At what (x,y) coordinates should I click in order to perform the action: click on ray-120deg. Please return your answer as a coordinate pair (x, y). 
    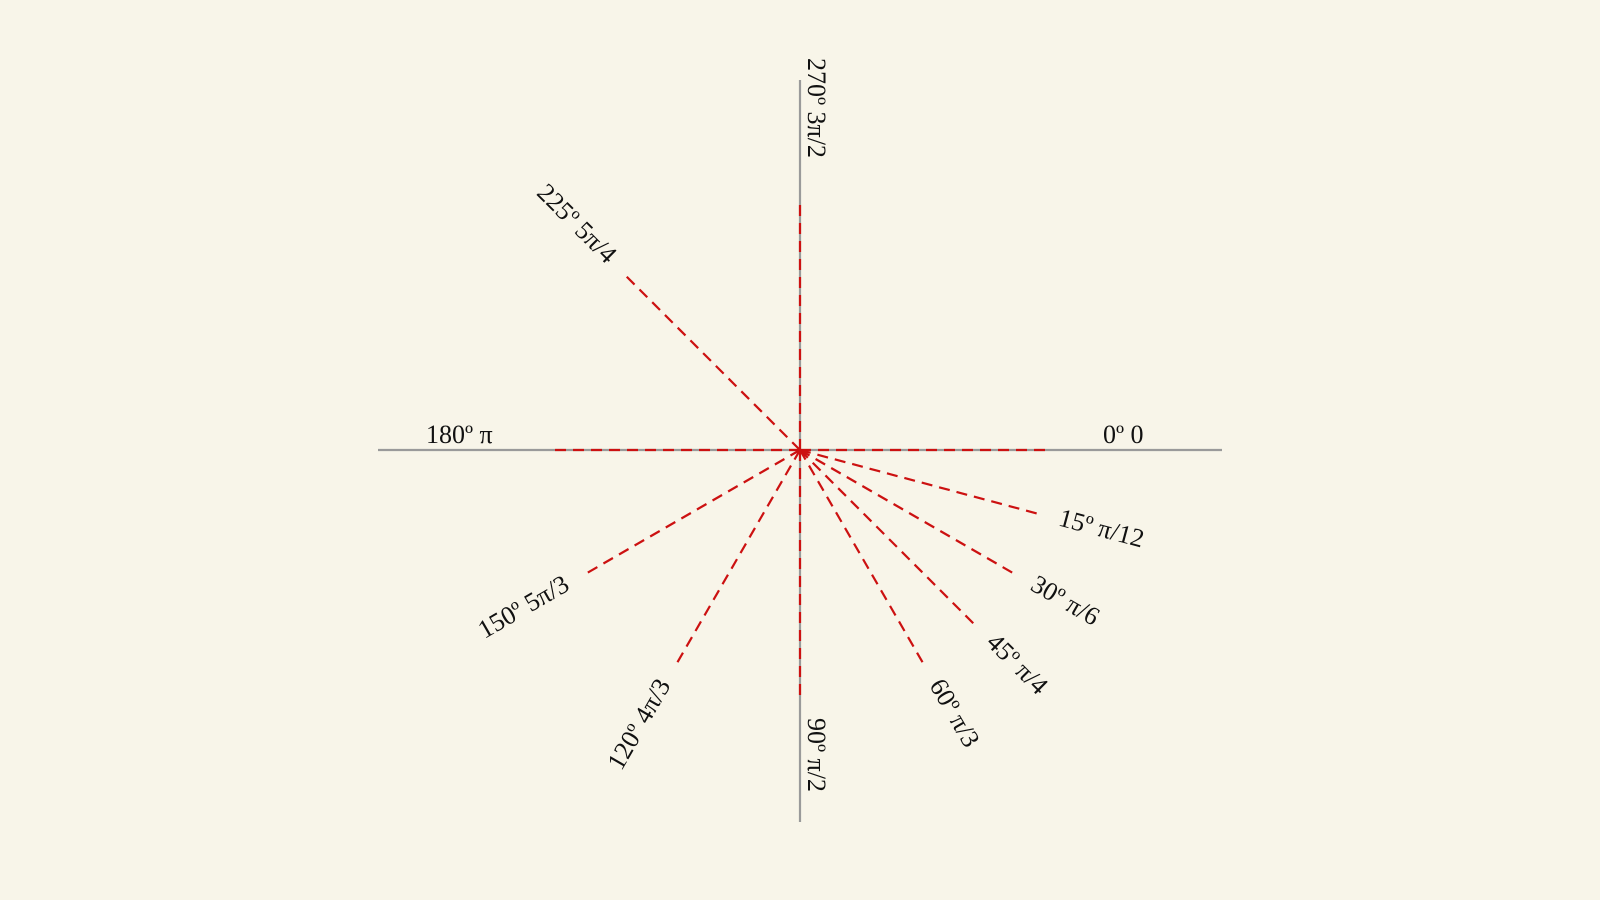
    Looking at the image, I should click on (737, 559).